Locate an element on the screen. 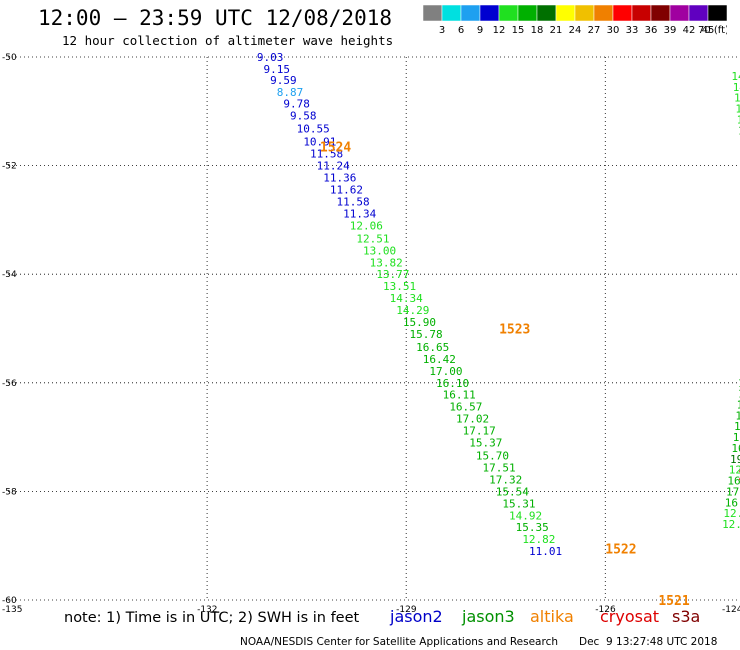 The height and width of the screenshot is (650, 740). data-point-label: 9.78 is located at coordinates (296, 104).